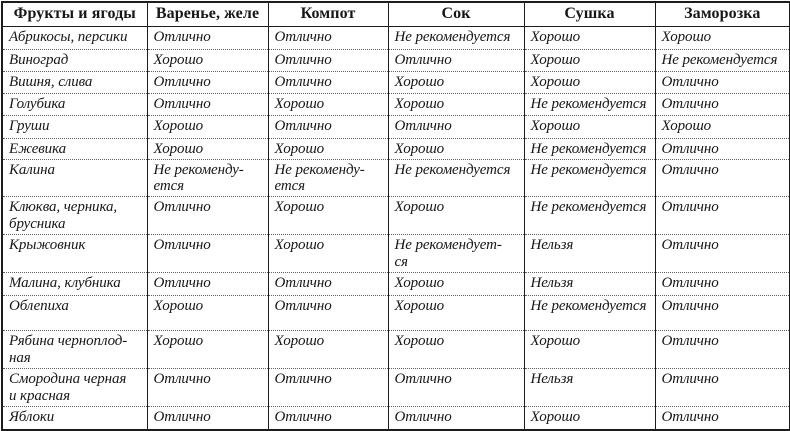 Image resolution: width=790 pixels, height=431 pixels. What do you see at coordinates (74, 14) in the screenshot?
I see `column-header: Фрукты и ягоды` at bounding box center [74, 14].